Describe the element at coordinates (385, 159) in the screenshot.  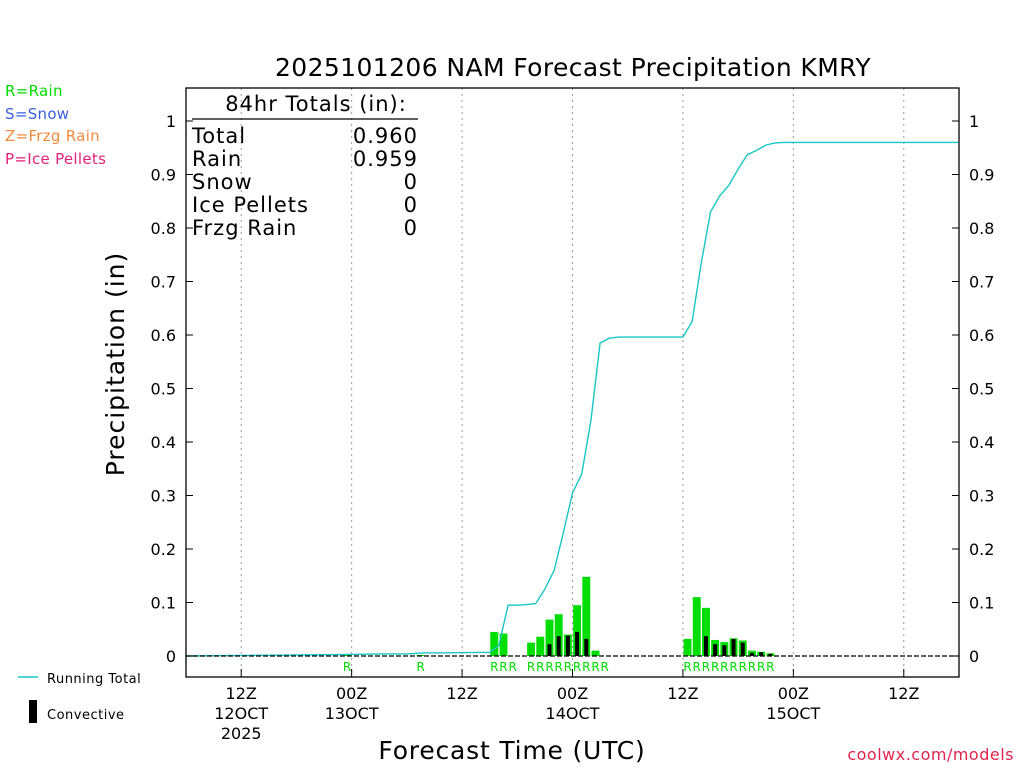
I see `totals-value: 0.959` at that location.